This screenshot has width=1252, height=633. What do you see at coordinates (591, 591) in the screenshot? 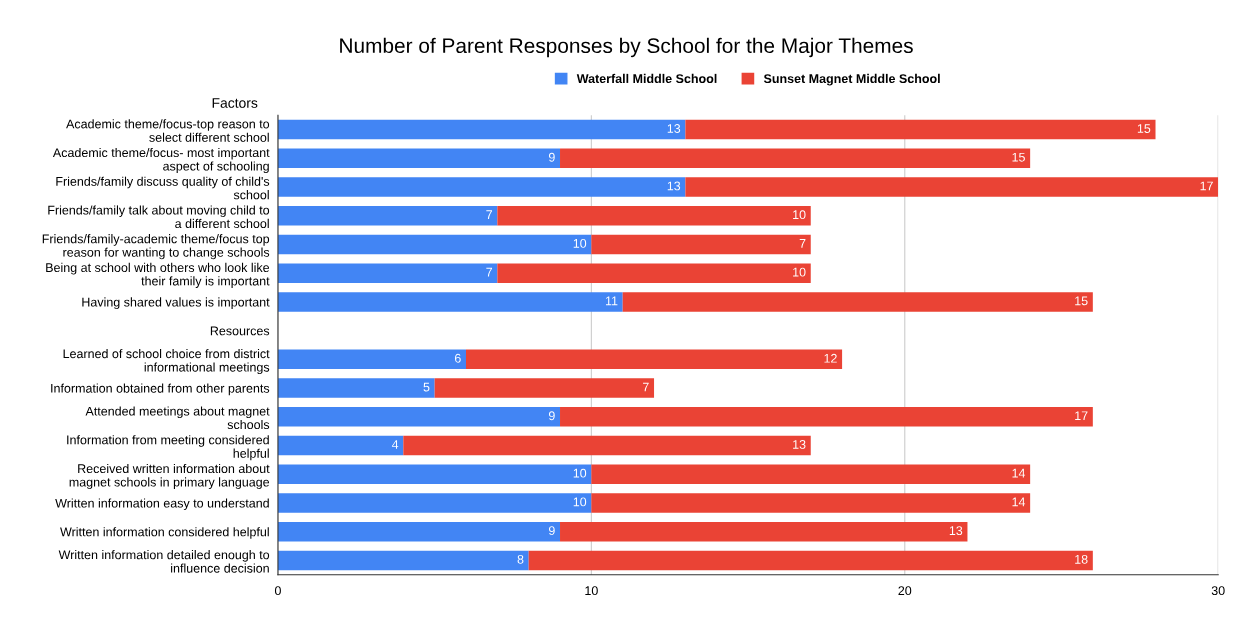
I see `x-tick-label: 10` at bounding box center [591, 591].